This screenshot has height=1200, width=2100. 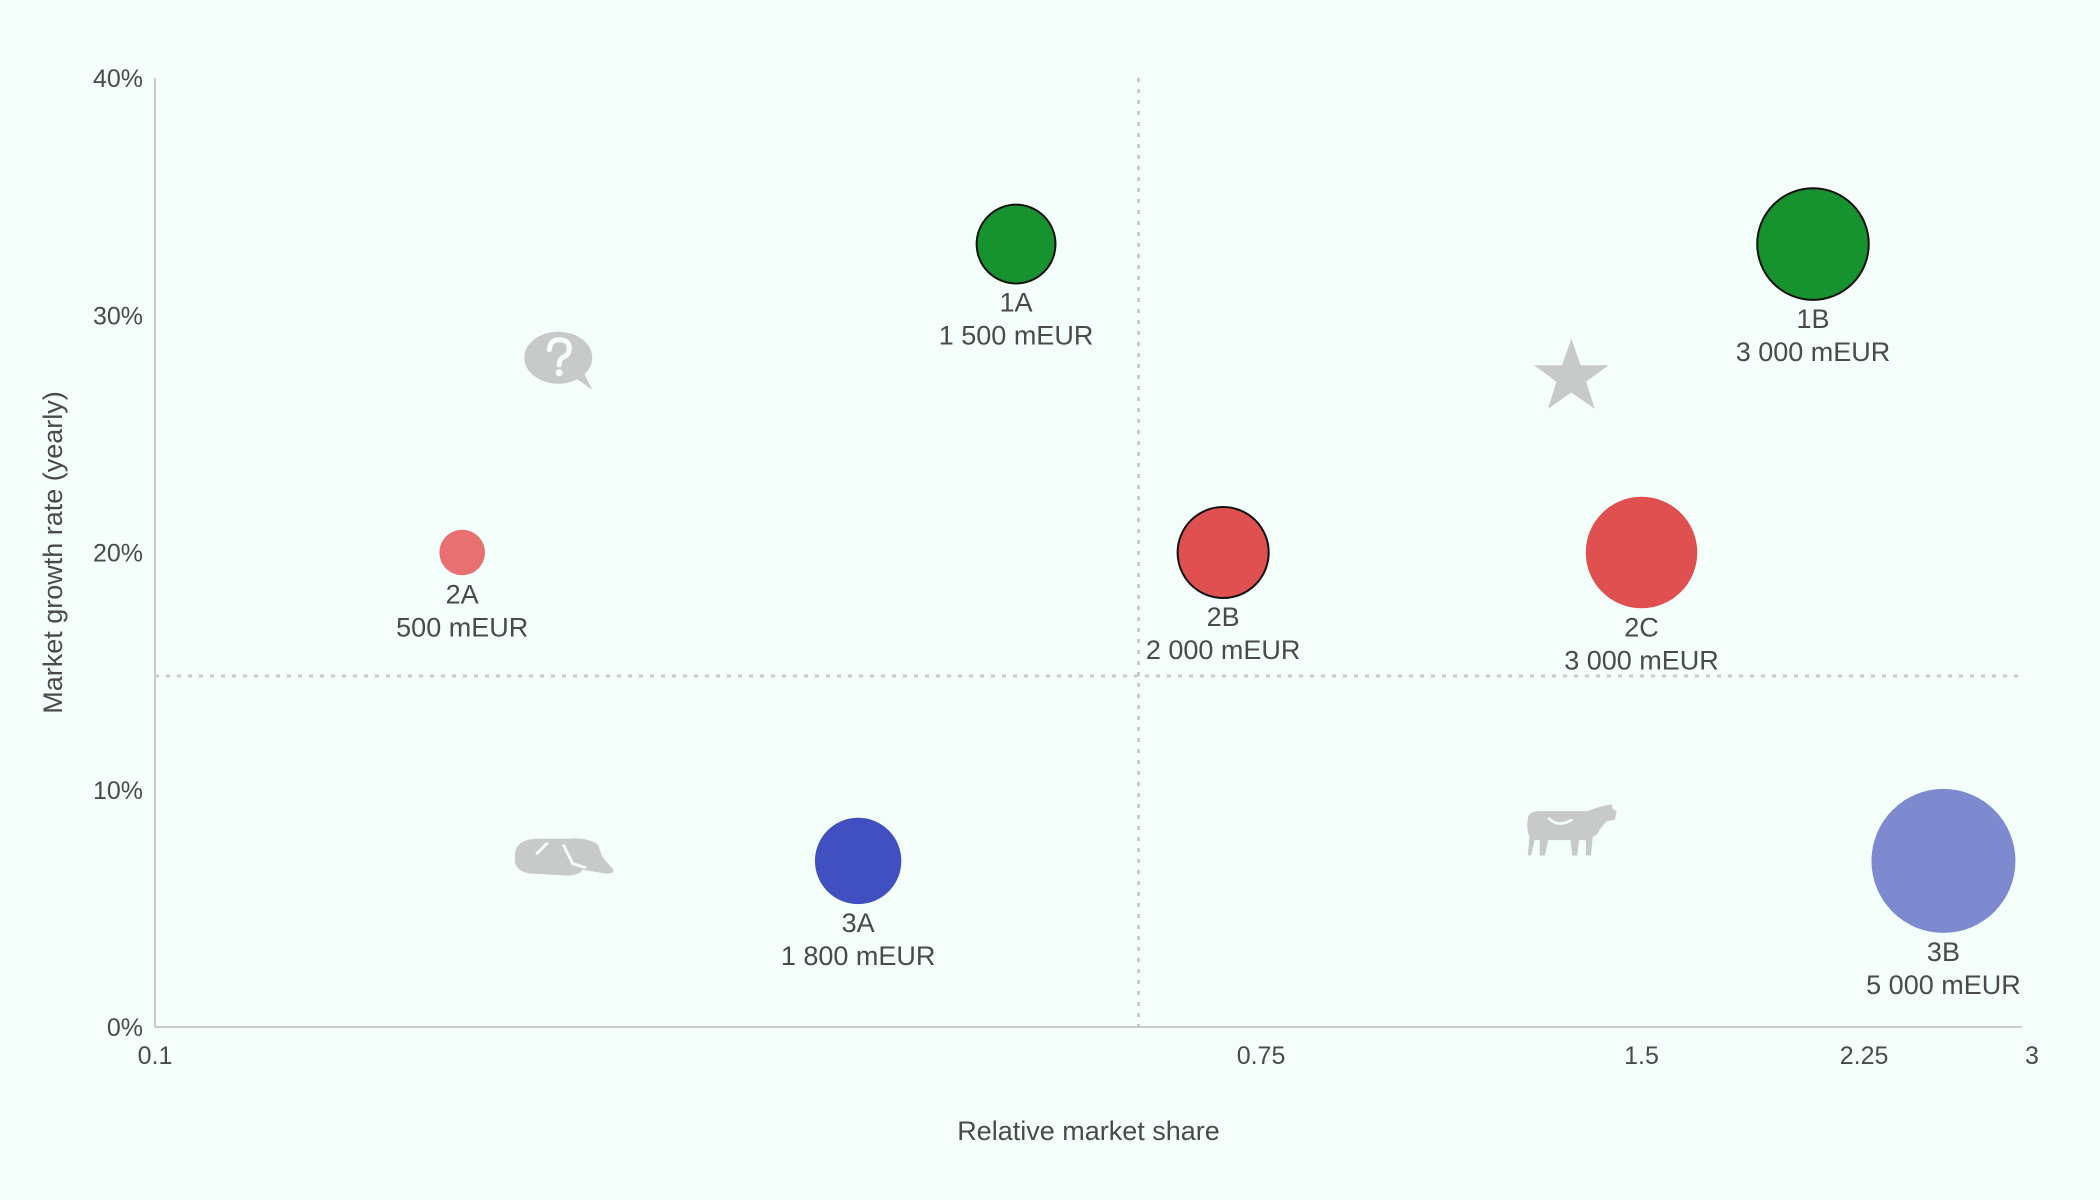 I want to click on x-axis-ticks: 0.1 0.75 1.5 2.25 3, so click(x=1088, y=1056).